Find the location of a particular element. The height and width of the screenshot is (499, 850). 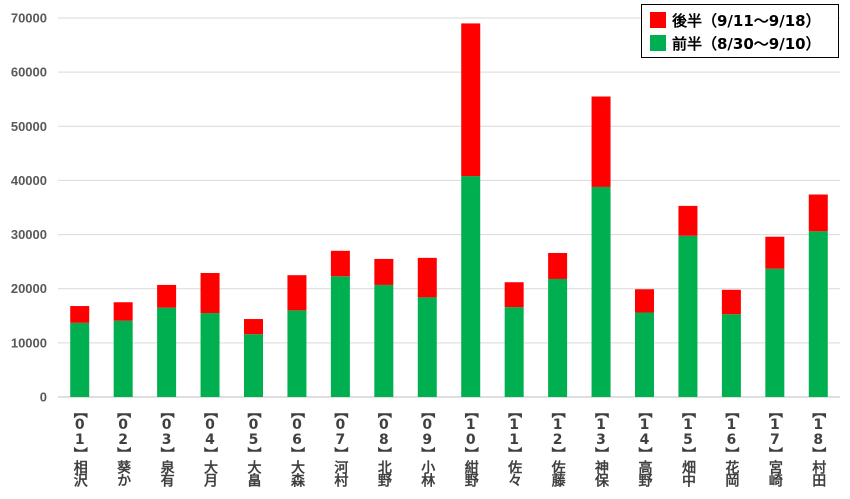

x-tick-label: 【05】大畠 is located at coordinates (254, 445).